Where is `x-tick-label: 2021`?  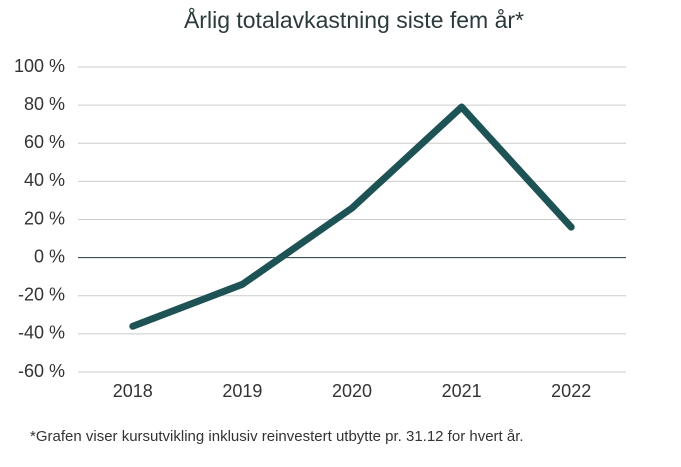
x-tick-label: 2021 is located at coordinates (462, 391).